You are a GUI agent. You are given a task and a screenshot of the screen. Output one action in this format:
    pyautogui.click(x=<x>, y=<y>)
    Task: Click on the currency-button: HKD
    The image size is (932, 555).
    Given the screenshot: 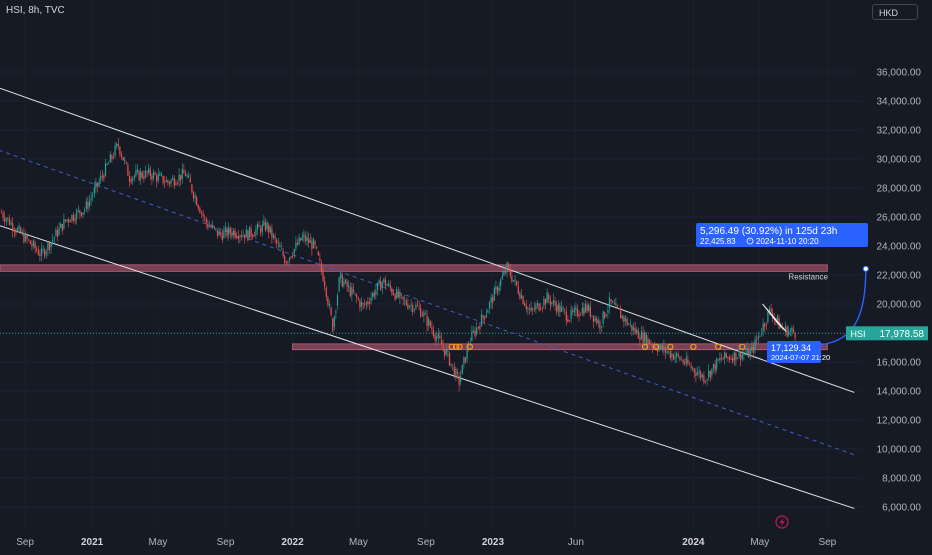 What is the action you would take?
    pyautogui.click(x=895, y=12)
    